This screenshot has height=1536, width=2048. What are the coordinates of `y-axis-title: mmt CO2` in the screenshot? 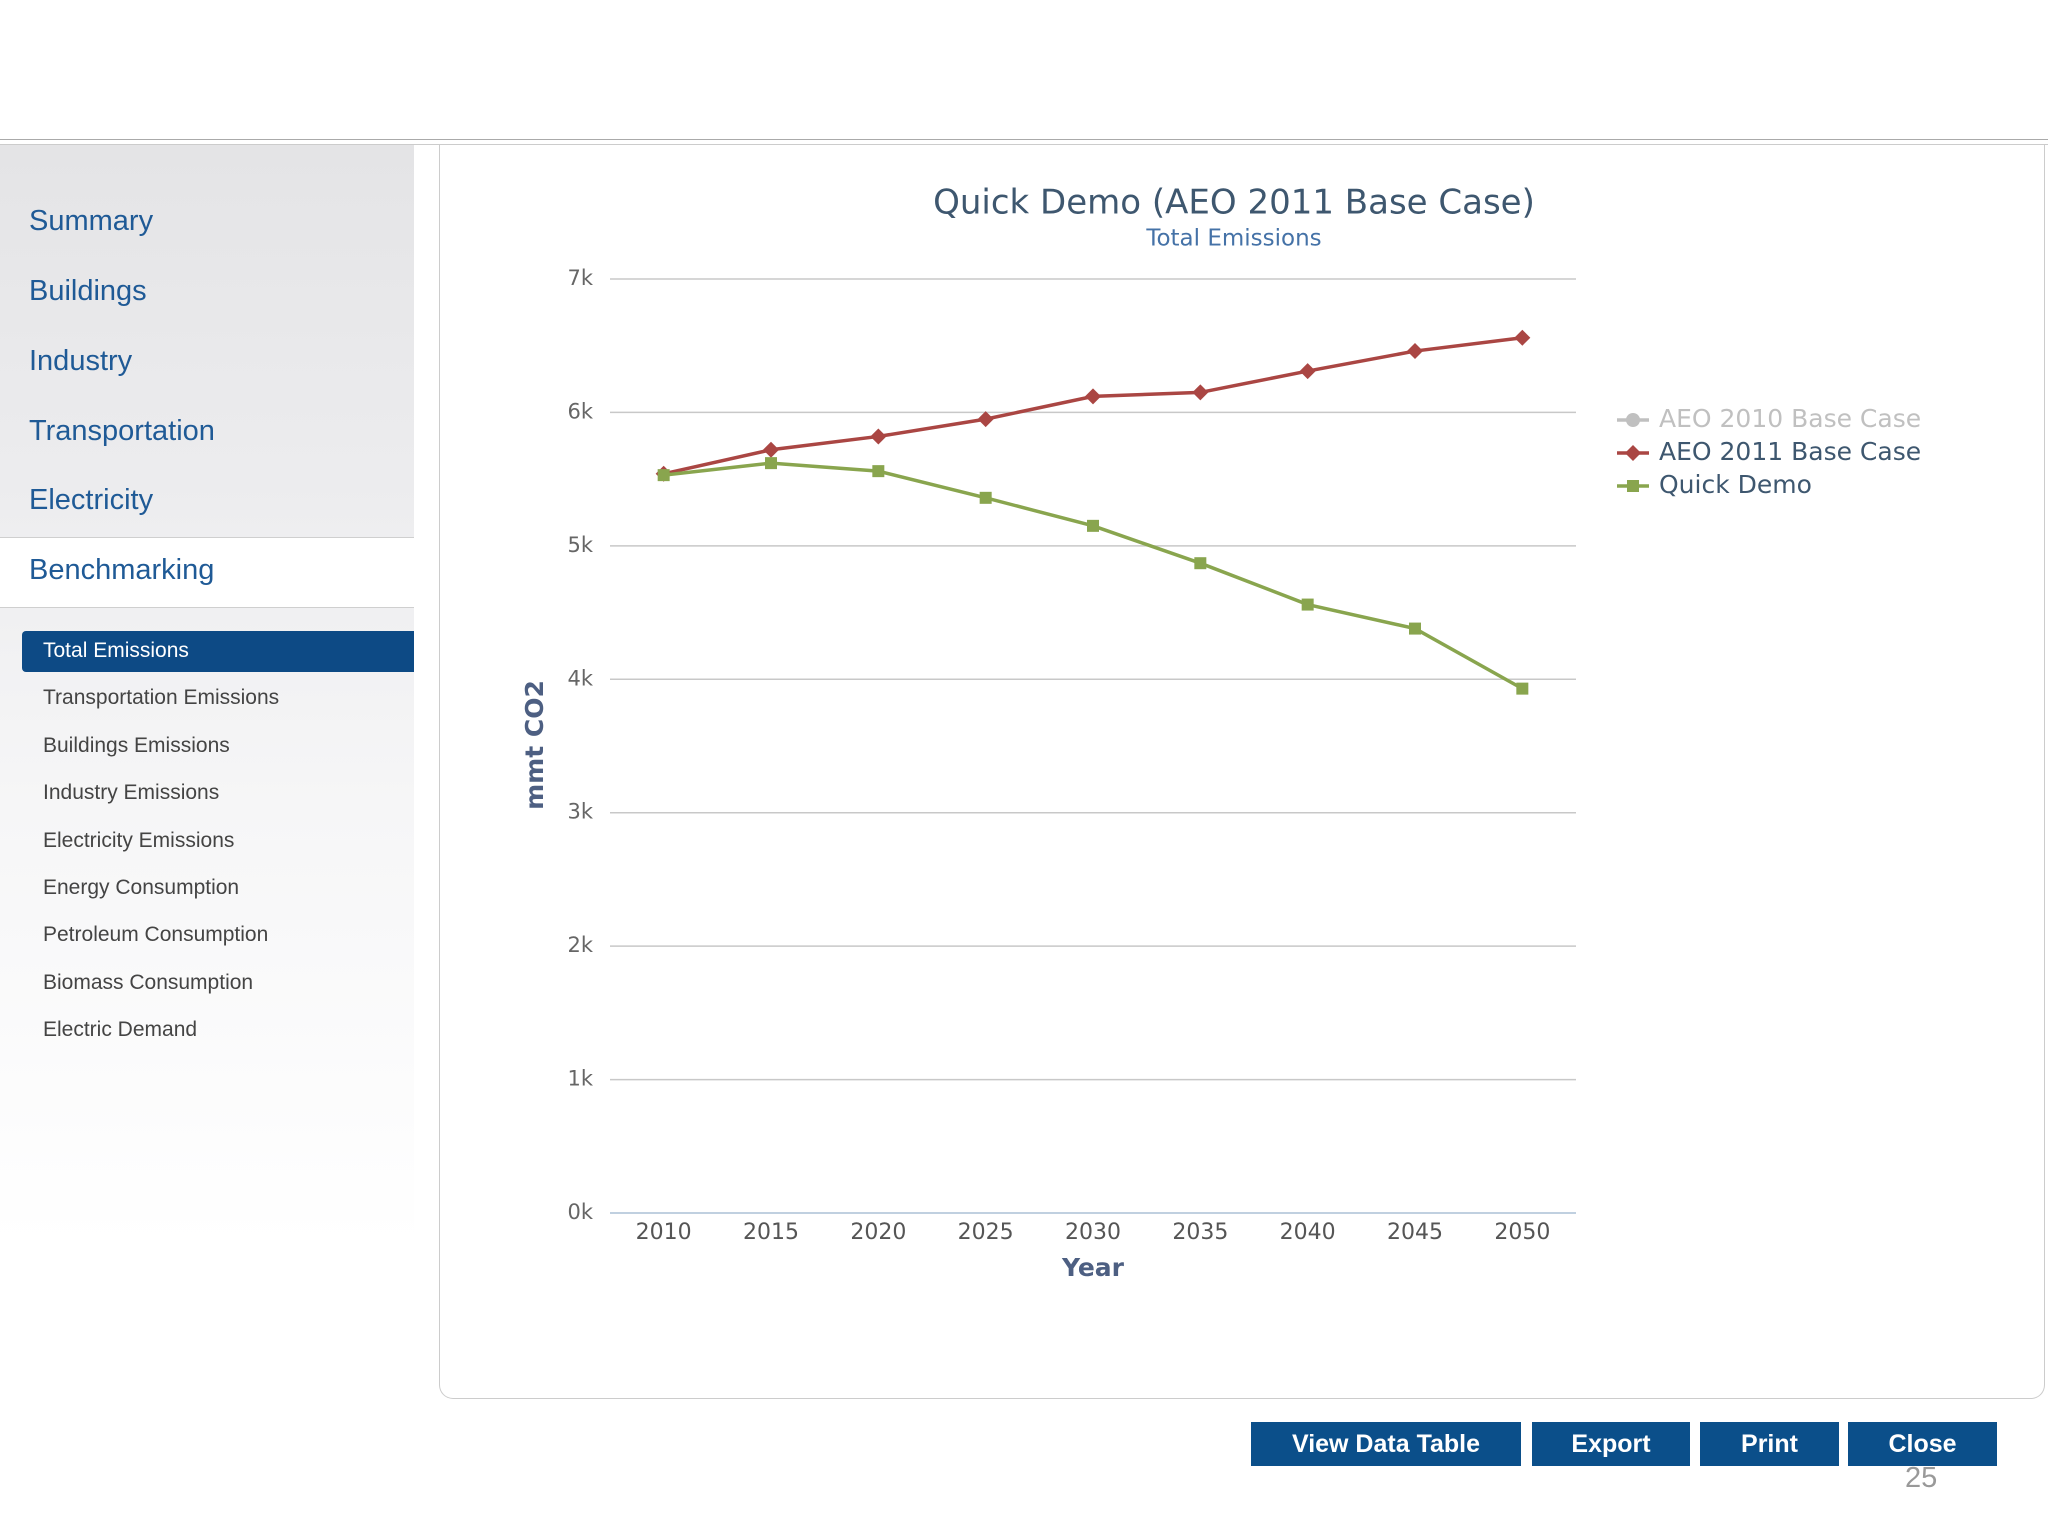 It's located at (534, 745).